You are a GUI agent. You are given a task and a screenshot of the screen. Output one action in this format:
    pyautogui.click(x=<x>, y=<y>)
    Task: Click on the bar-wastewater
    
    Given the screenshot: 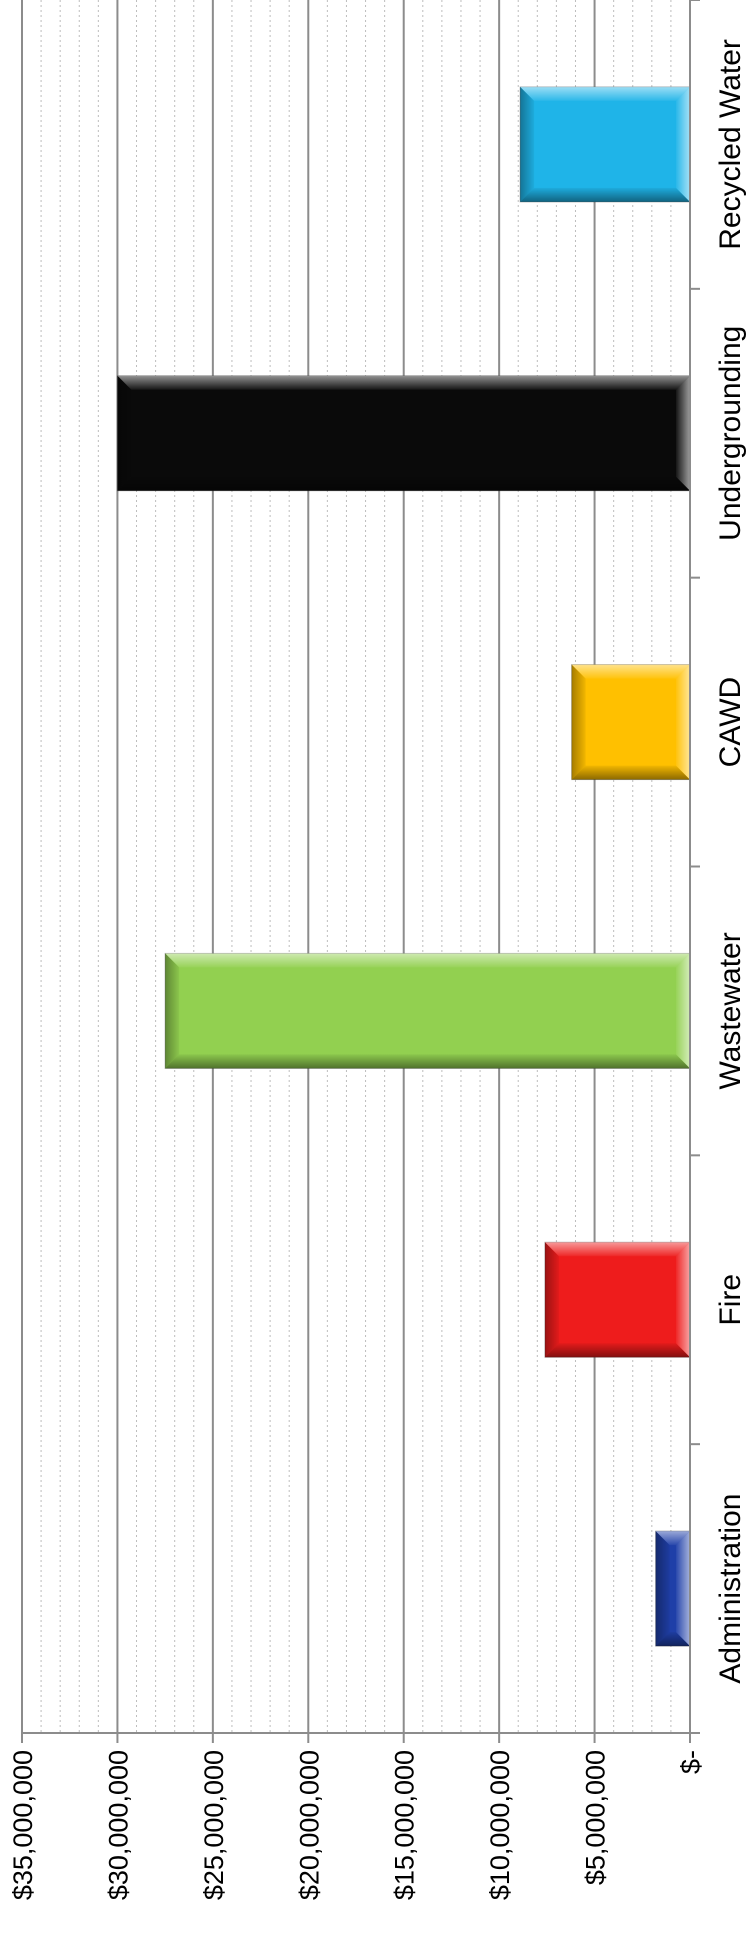 What is the action you would take?
    pyautogui.click(x=427, y=1010)
    